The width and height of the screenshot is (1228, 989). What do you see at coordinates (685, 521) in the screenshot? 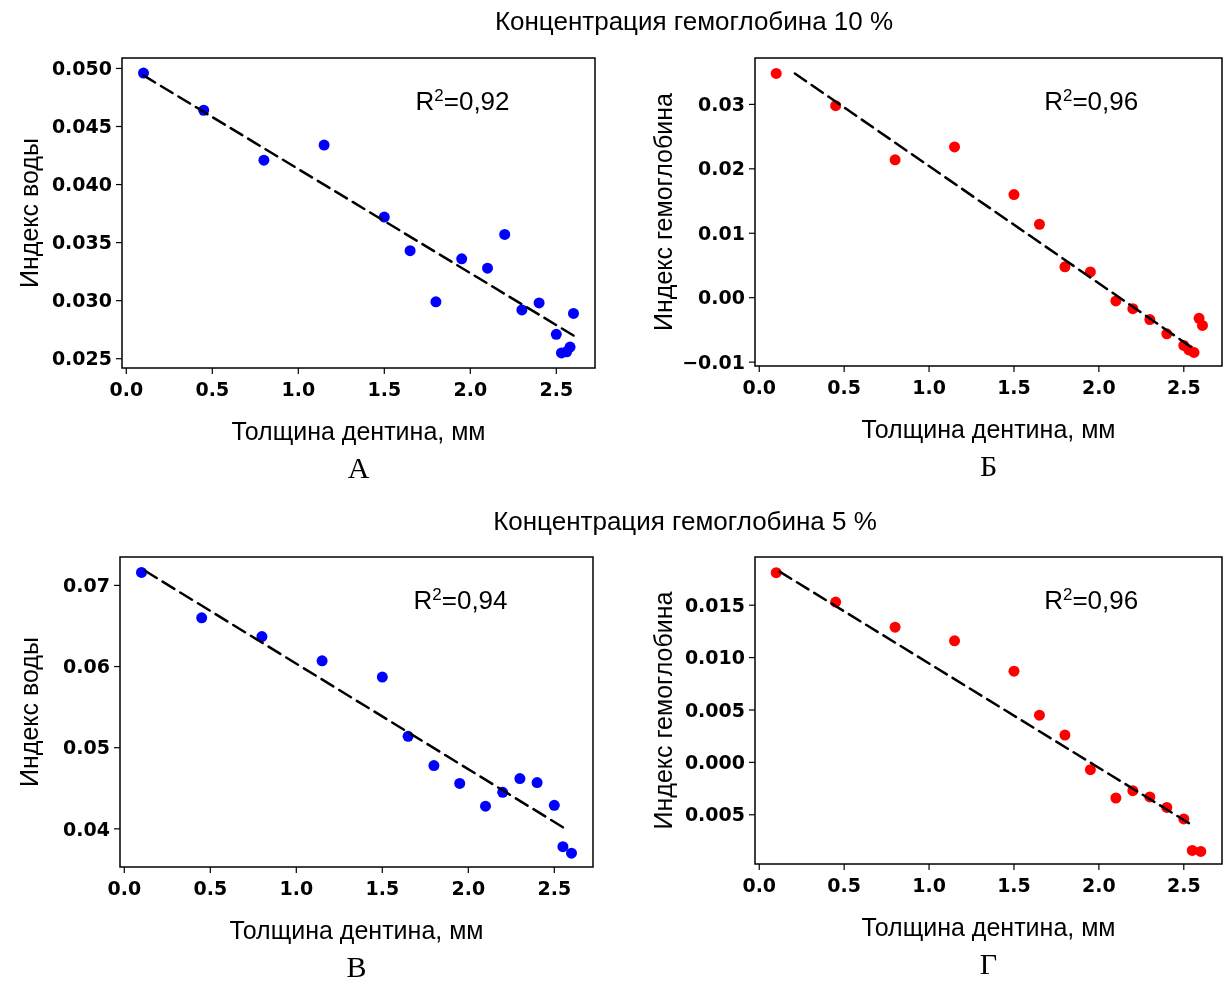
I see `text: Концентрация гемоглобина 5 %` at bounding box center [685, 521].